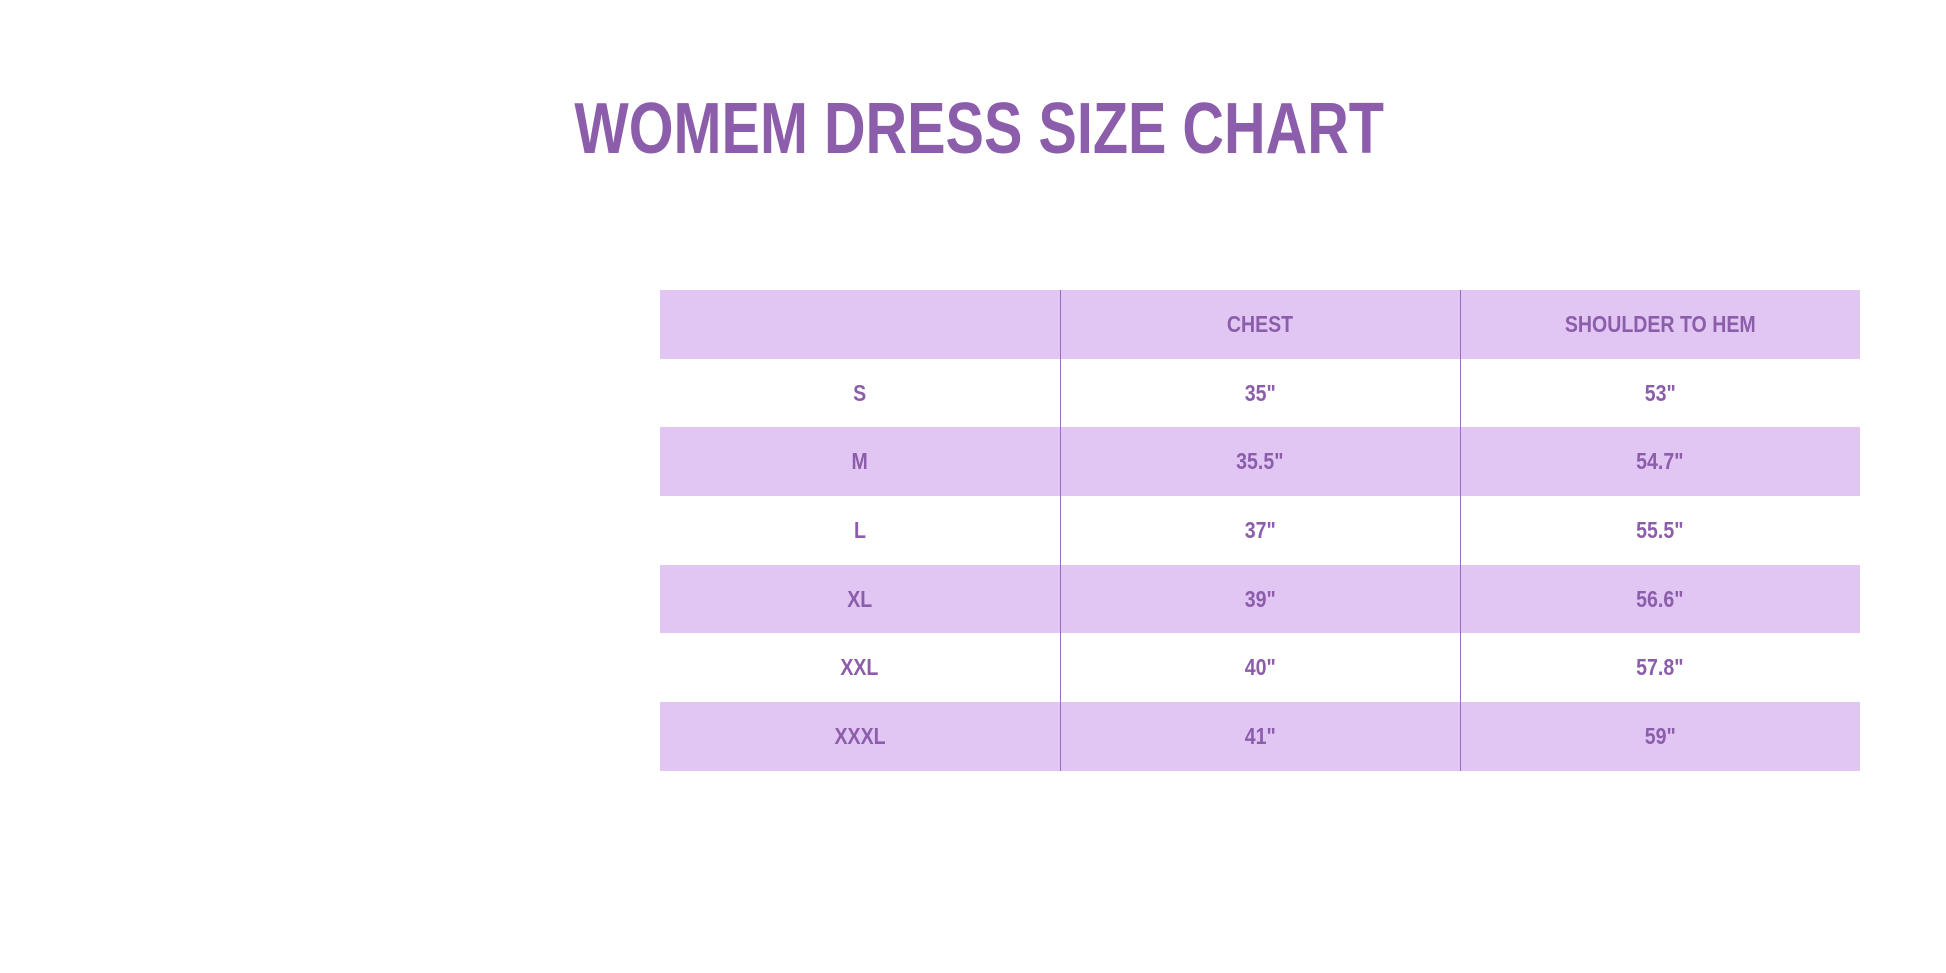 Image resolution: width=1946 pixels, height=973 pixels. Describe the element at coordinates (1659, 668) in the screenshot. I see `shoulder-to-hem-cell: 57.8"` at that location.